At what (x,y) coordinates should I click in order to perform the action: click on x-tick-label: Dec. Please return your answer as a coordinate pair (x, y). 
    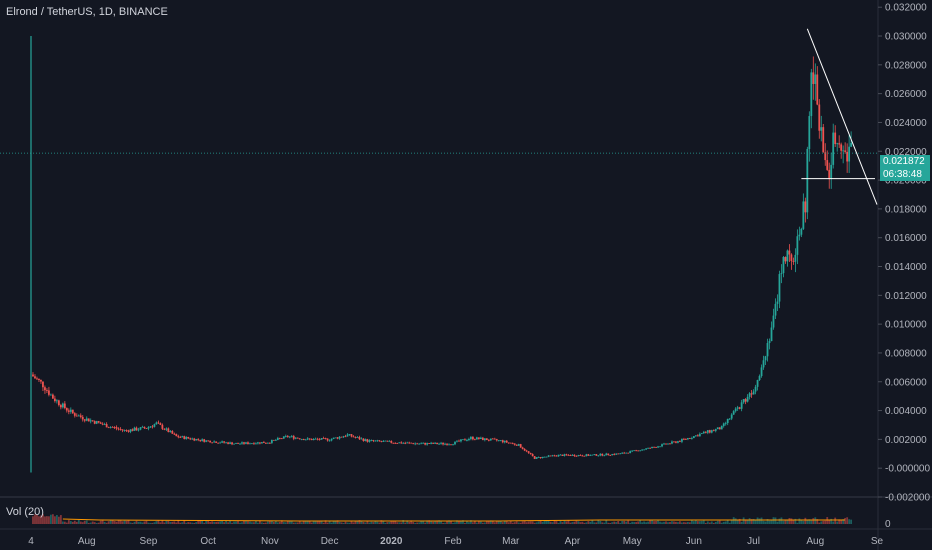
    Looking at the image, I should click on (330, 541).